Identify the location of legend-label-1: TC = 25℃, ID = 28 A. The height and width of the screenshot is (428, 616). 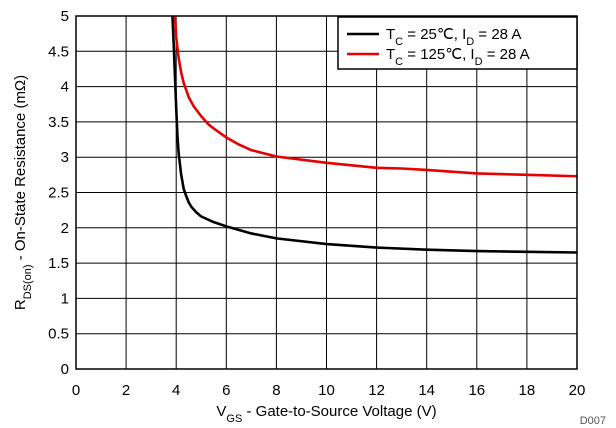
(453, 37).